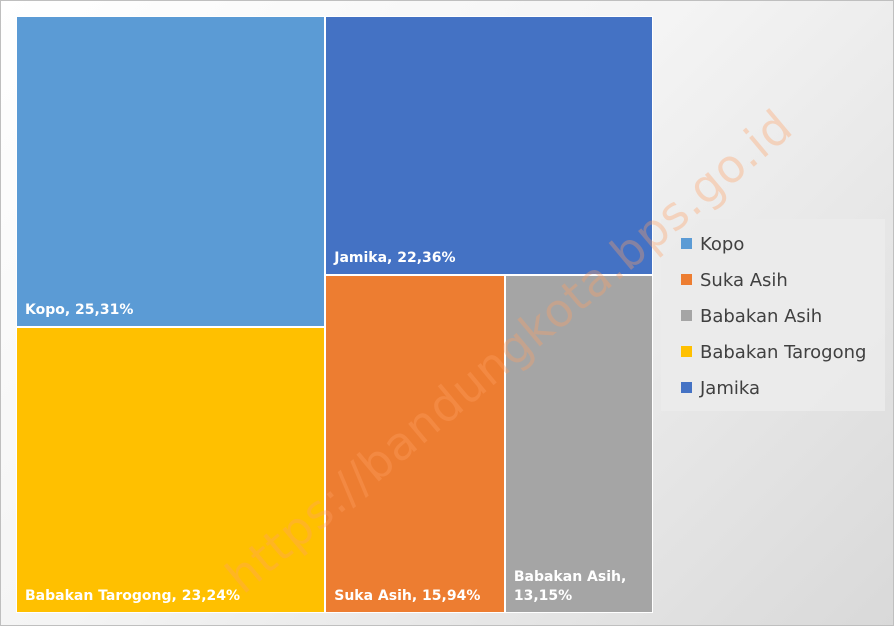 The image size is (894, 626). Describe the element at coordinates (570, 586) in the screenshot. I see `data-label: Babakan Asih, 13,15%` at that location.